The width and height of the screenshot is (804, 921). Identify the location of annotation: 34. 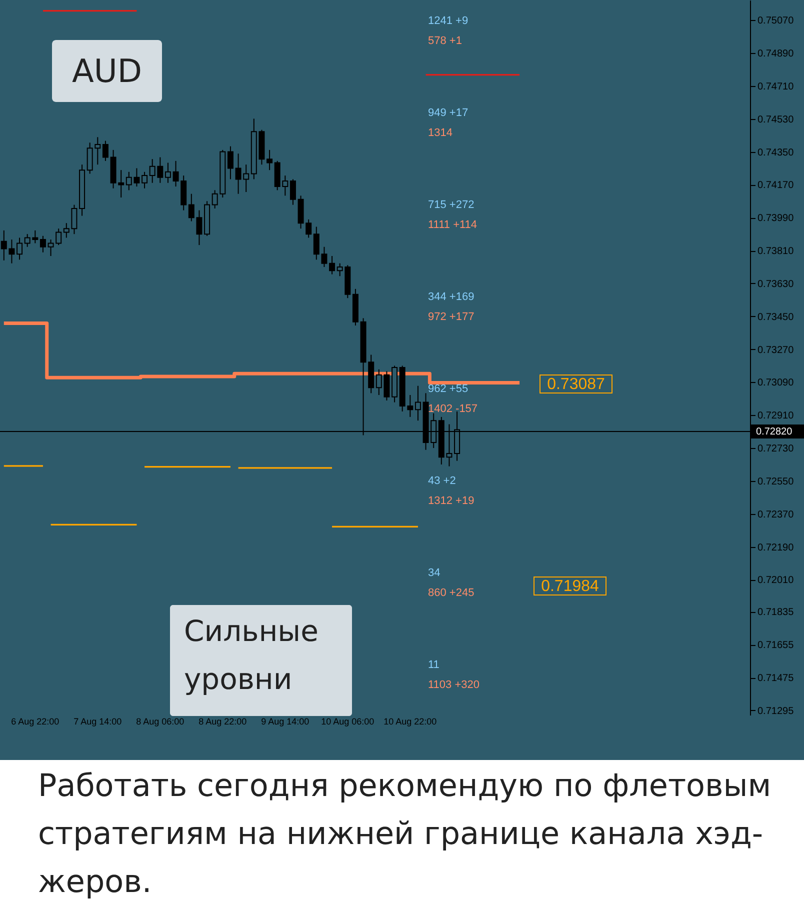
(434, 573).